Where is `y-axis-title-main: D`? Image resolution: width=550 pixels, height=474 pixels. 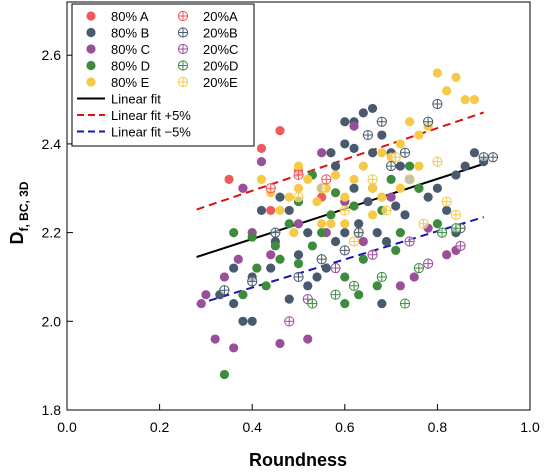 y-axis-title-main: D is located at coordinates (17, 238).